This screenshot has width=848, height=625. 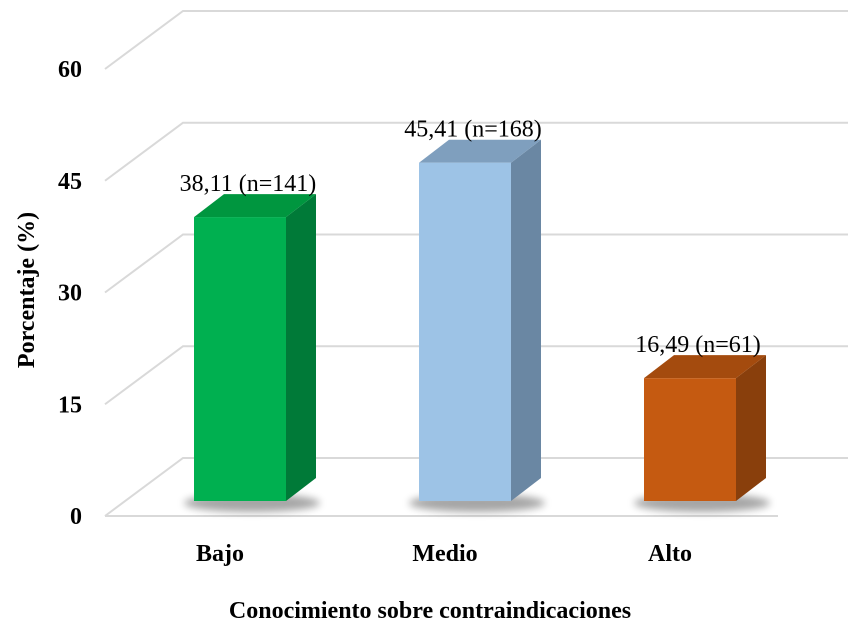 What do you see at coordinates (430, 611) in the screenshot?
I see `x-axis-title: Conocimiento sobre contraindicaciones` at bounding box center [430, 611].